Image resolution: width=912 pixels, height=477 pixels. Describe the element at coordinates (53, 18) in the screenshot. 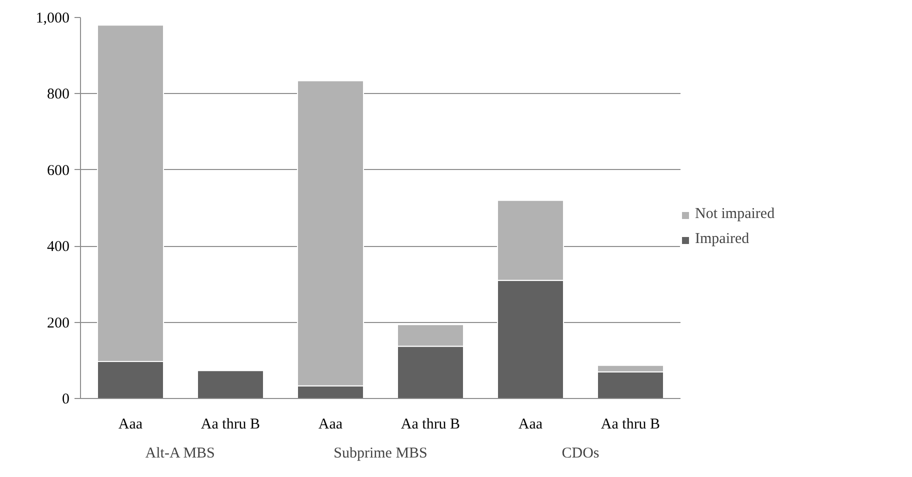

I see `y-tick-label: 1,000` at that location.